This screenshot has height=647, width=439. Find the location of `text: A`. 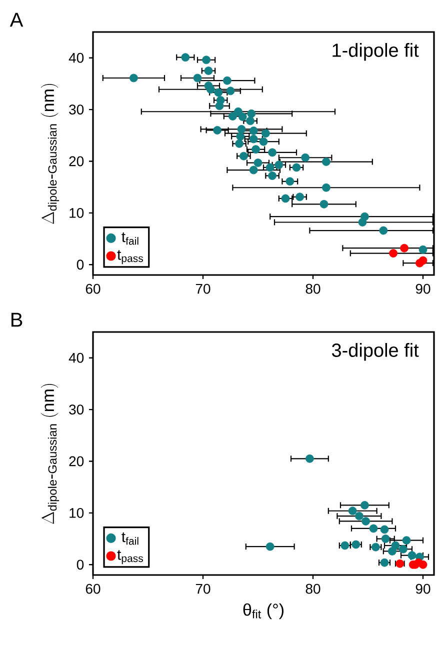

text: A is located at coordinates (17, 19).